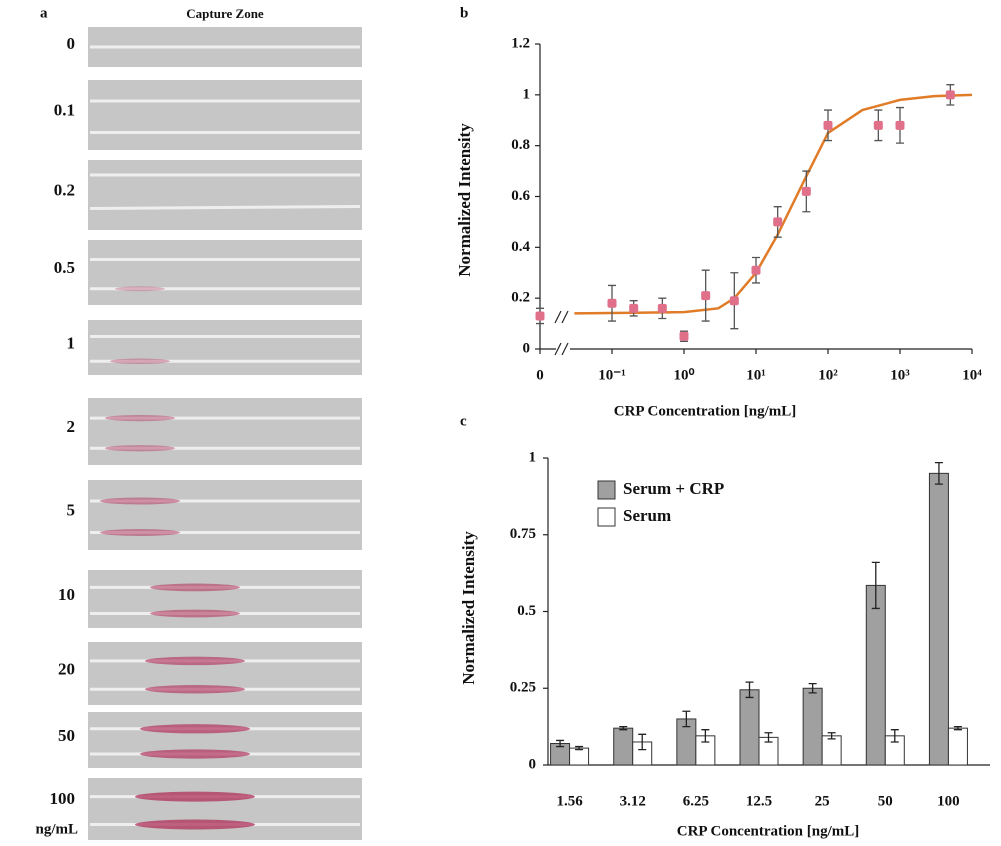 The width and height of the screenshot is (1001, 846). What do you see at coordinates (520, 247) in the screenshot?
I see `y-tick-label: 0.4` at bounding box center [520, 247].